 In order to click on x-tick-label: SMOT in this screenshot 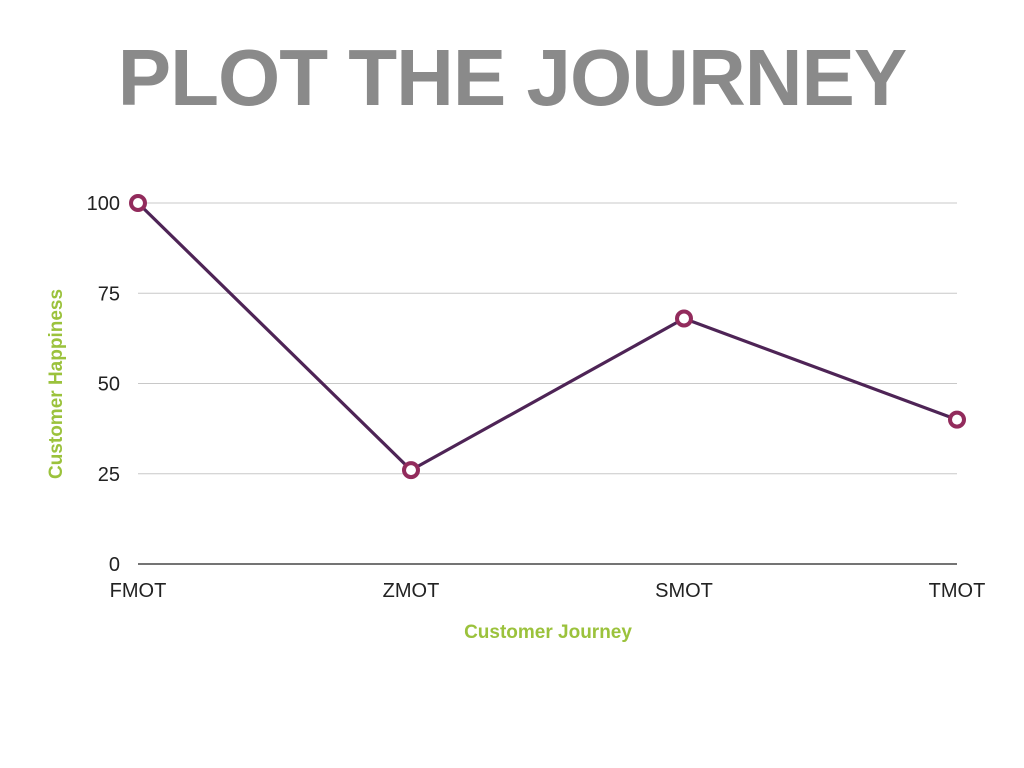, I will do `click(684, 591)`.